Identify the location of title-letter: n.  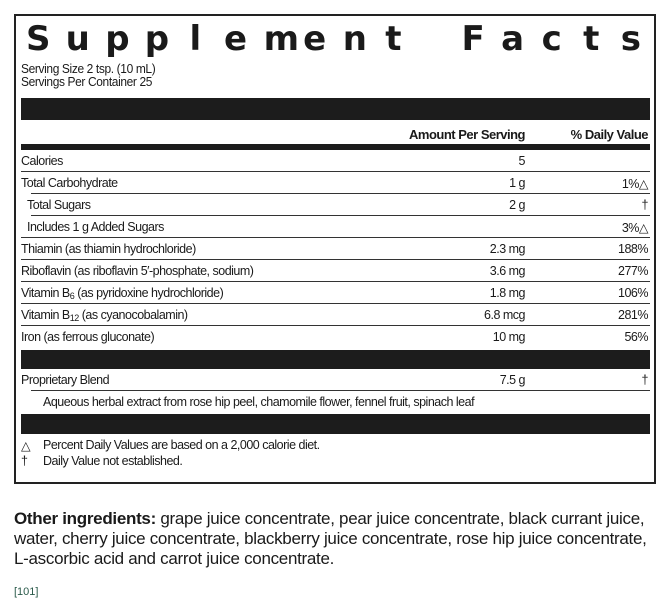
(354, 39).